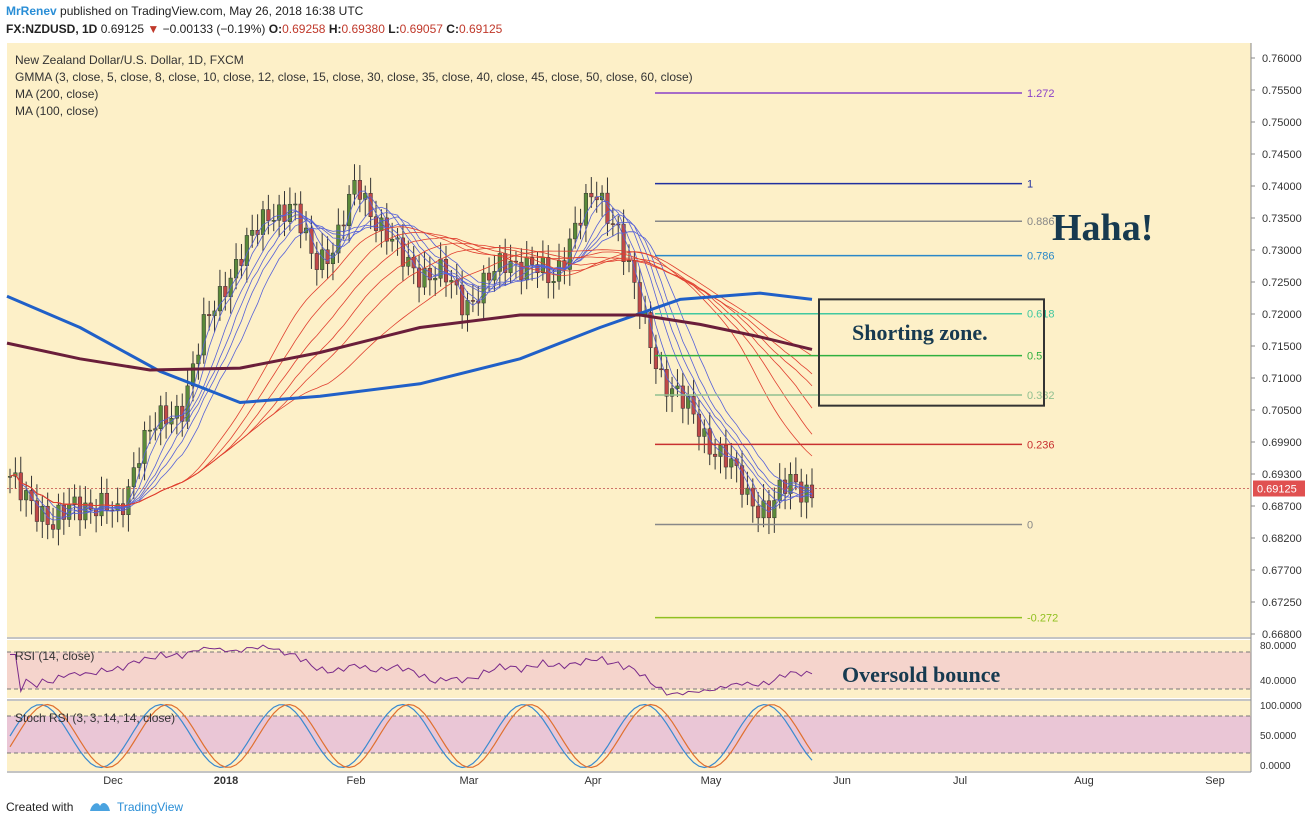 The width and height of the screenshot is (1316, 825). What do you see at coordinates (1084, 781) in the screenshot?
I see `time-tick-label: Aug` at bounding box center [1084, 781].